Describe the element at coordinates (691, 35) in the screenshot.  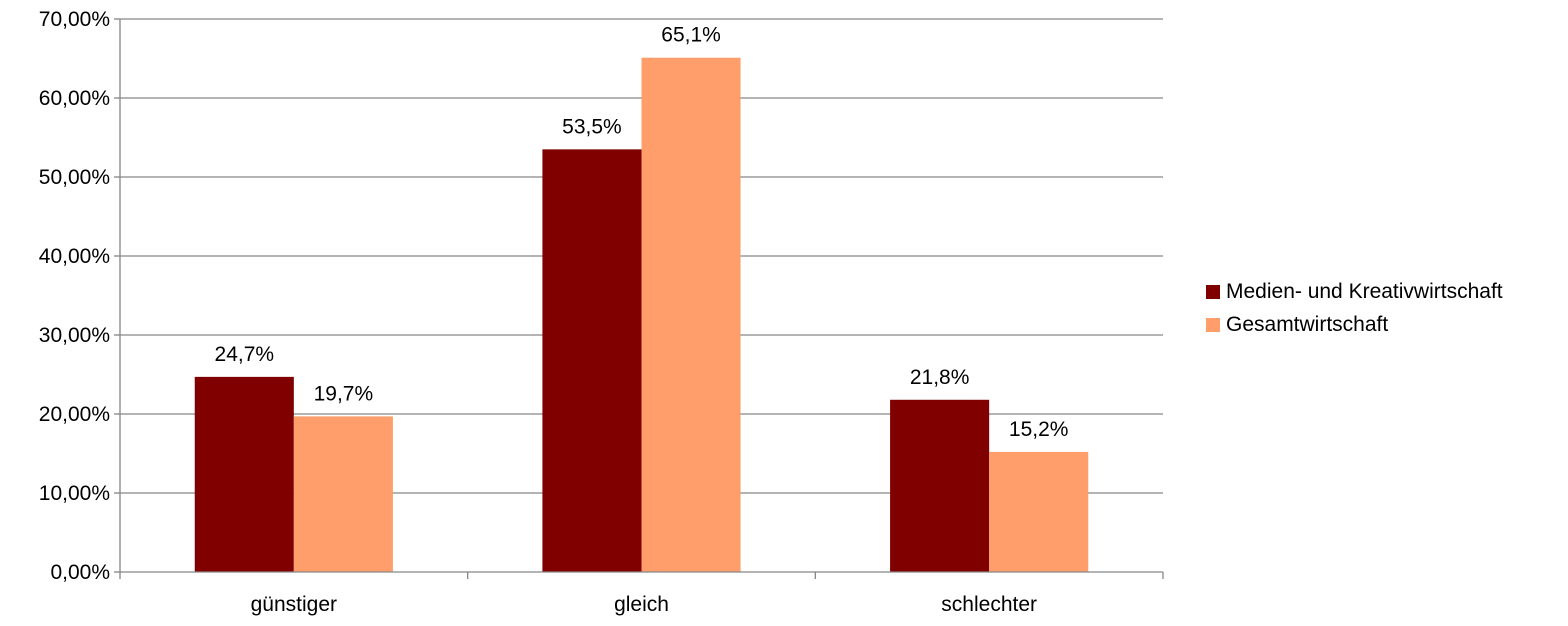
I see `data-label: 65,1%` at that location.